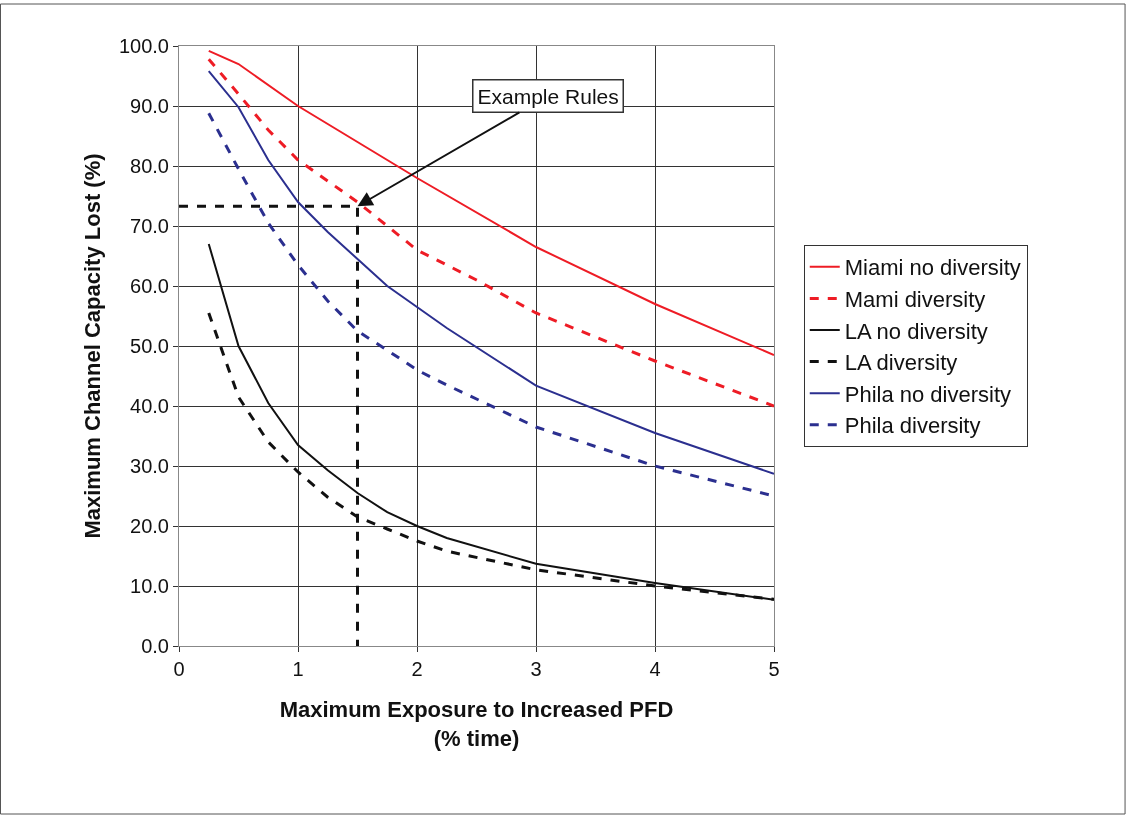  What do you see at coordinates (149, 586) in the screenshot?
I see `y-tick-label: 10.0` at bounding box center [149, 586].